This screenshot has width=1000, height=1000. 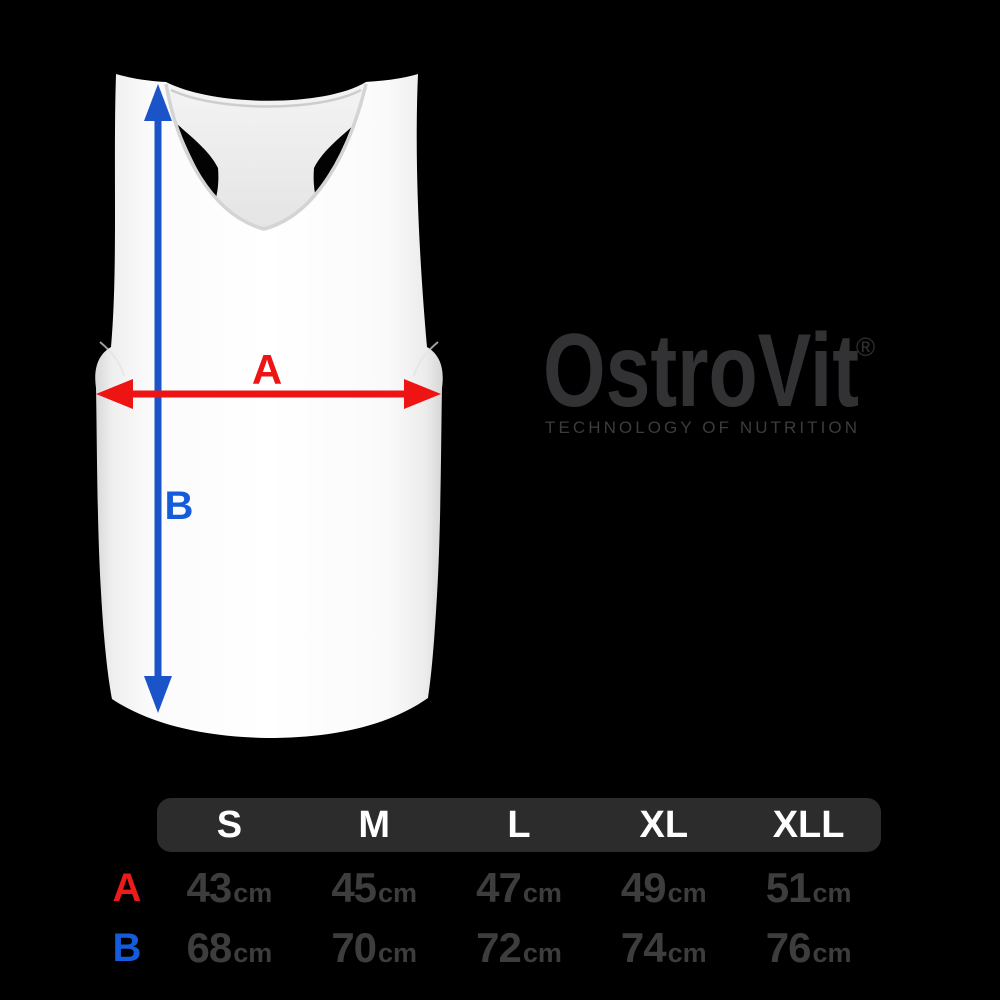 I want to click on value-a-xll: 51 cm, so click(x=808, y=888).